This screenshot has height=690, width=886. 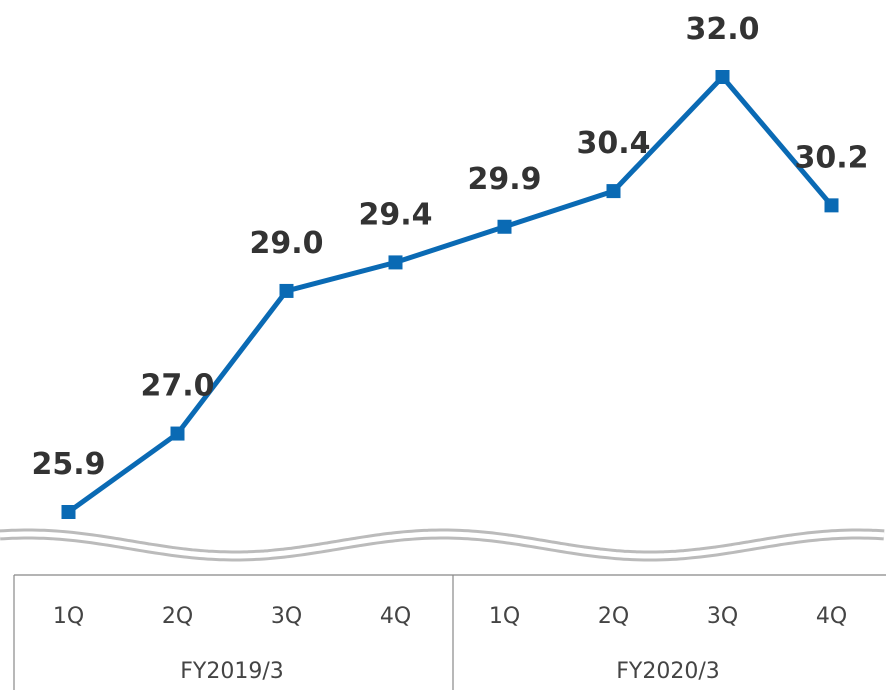 I want to click on data-label: 29.9, so click(x=504, y=179).